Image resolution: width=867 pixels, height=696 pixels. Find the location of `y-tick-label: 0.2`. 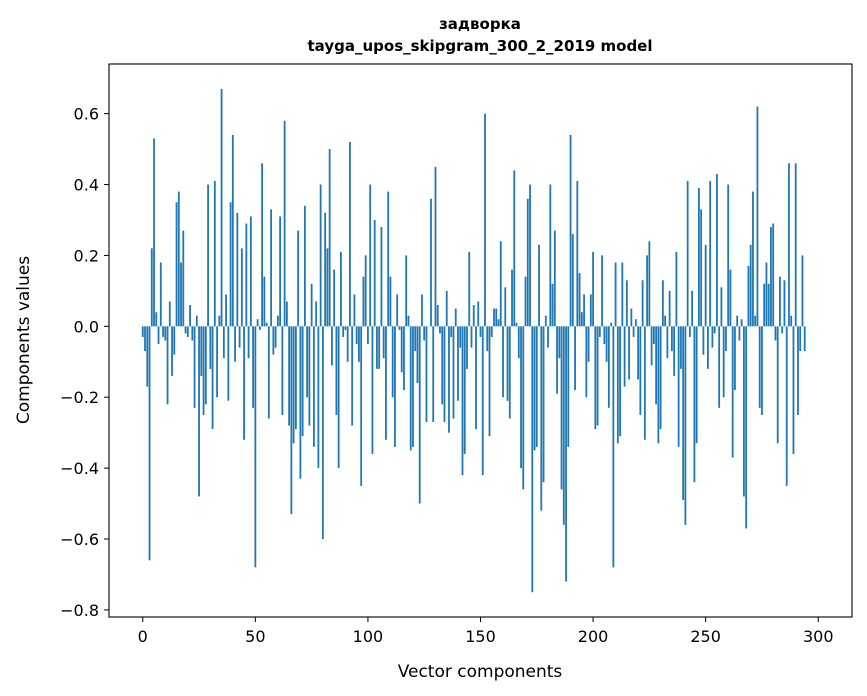

y-tick-label: 0.2 is located at coordinates (86, 255).